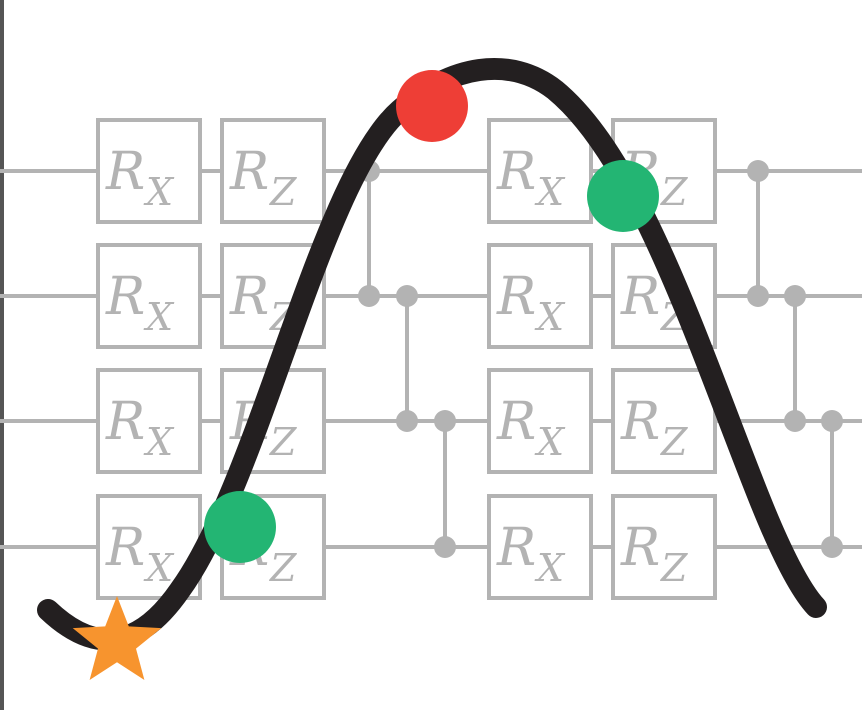  I want to click on cz-gate-3-4-b, so click(832, 484).